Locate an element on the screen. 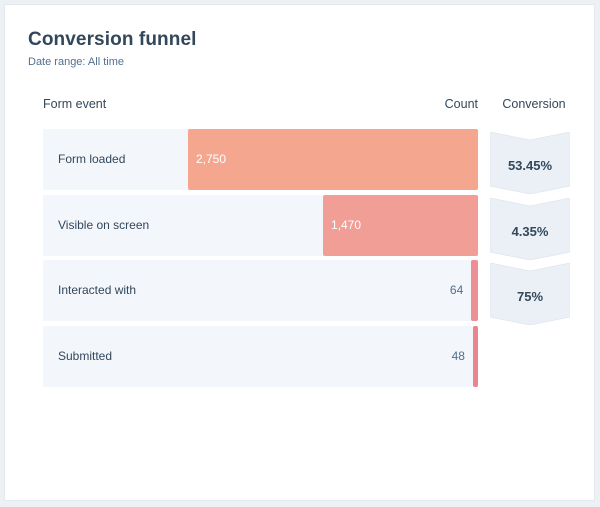  chart-title: Conversion funnel is located at coordinates (112, 39).